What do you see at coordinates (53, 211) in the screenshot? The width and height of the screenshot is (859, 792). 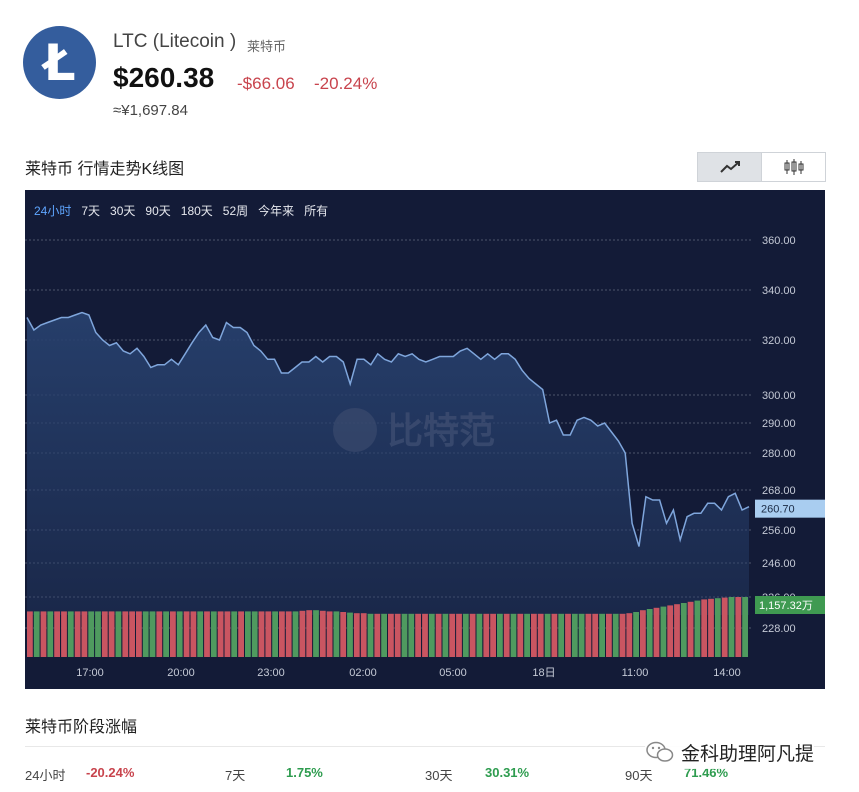 I see `range-tab: 24小时` at bounding box center [53, 211].